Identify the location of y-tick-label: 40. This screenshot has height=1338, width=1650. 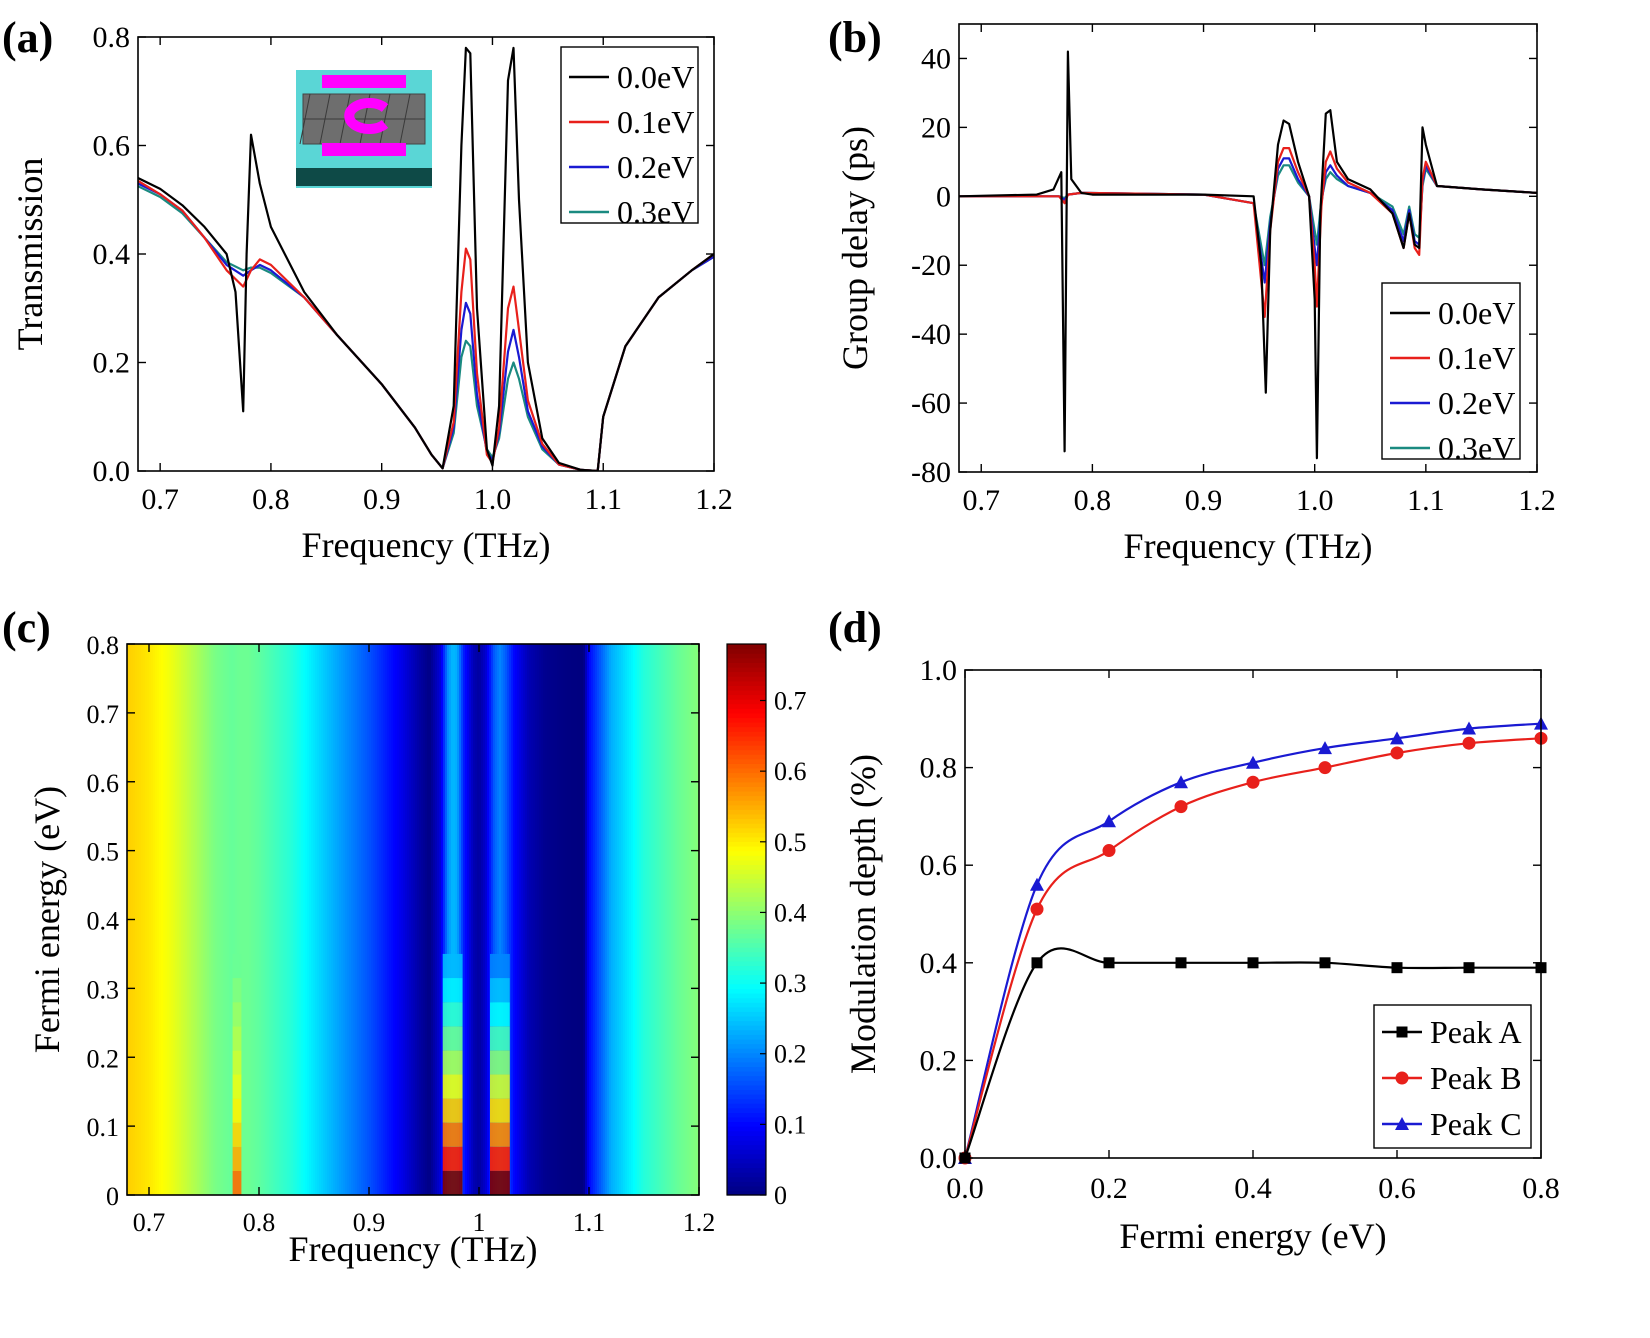
(936, 58).